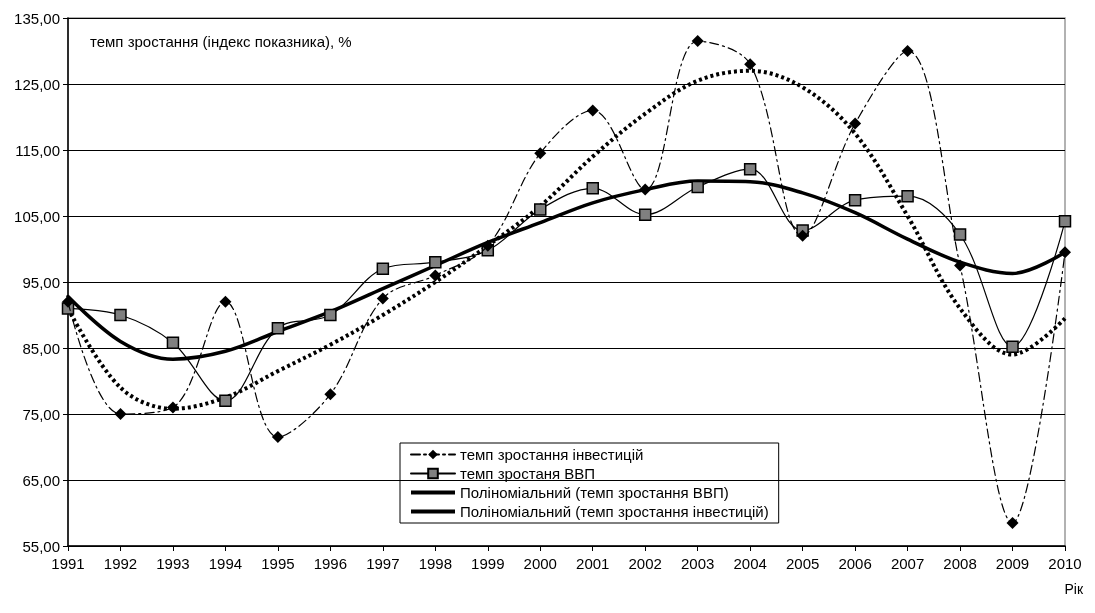  I want to click on legend-label: темп зростання інвестицій, so click(552, 454).